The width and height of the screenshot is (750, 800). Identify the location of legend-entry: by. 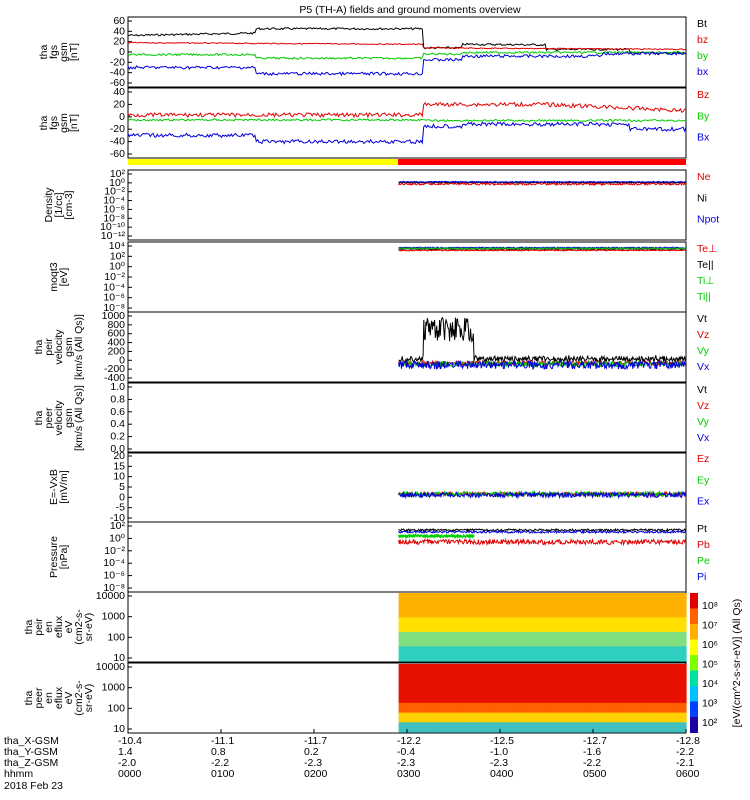
(703, 56).